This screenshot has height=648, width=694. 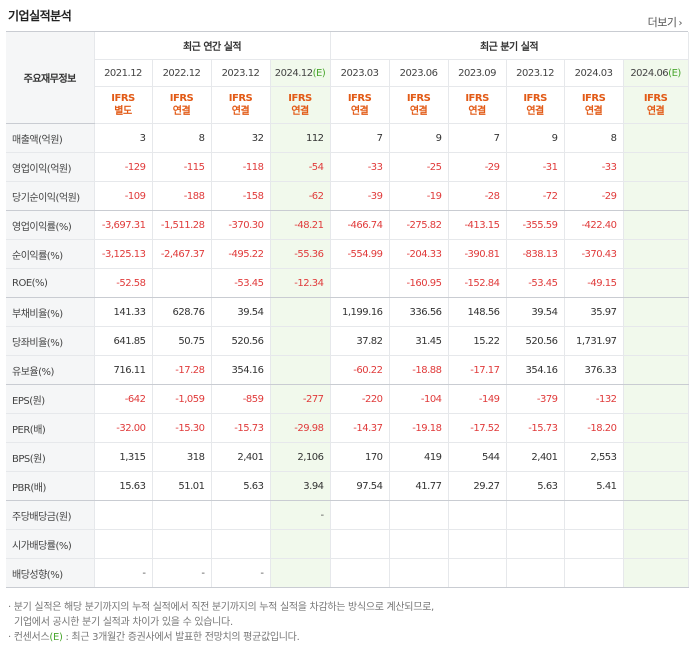 What do you see at coordinates (123, 167) in the screenshot?
I see `table-cell: -129` at bounding box center [123, 167].